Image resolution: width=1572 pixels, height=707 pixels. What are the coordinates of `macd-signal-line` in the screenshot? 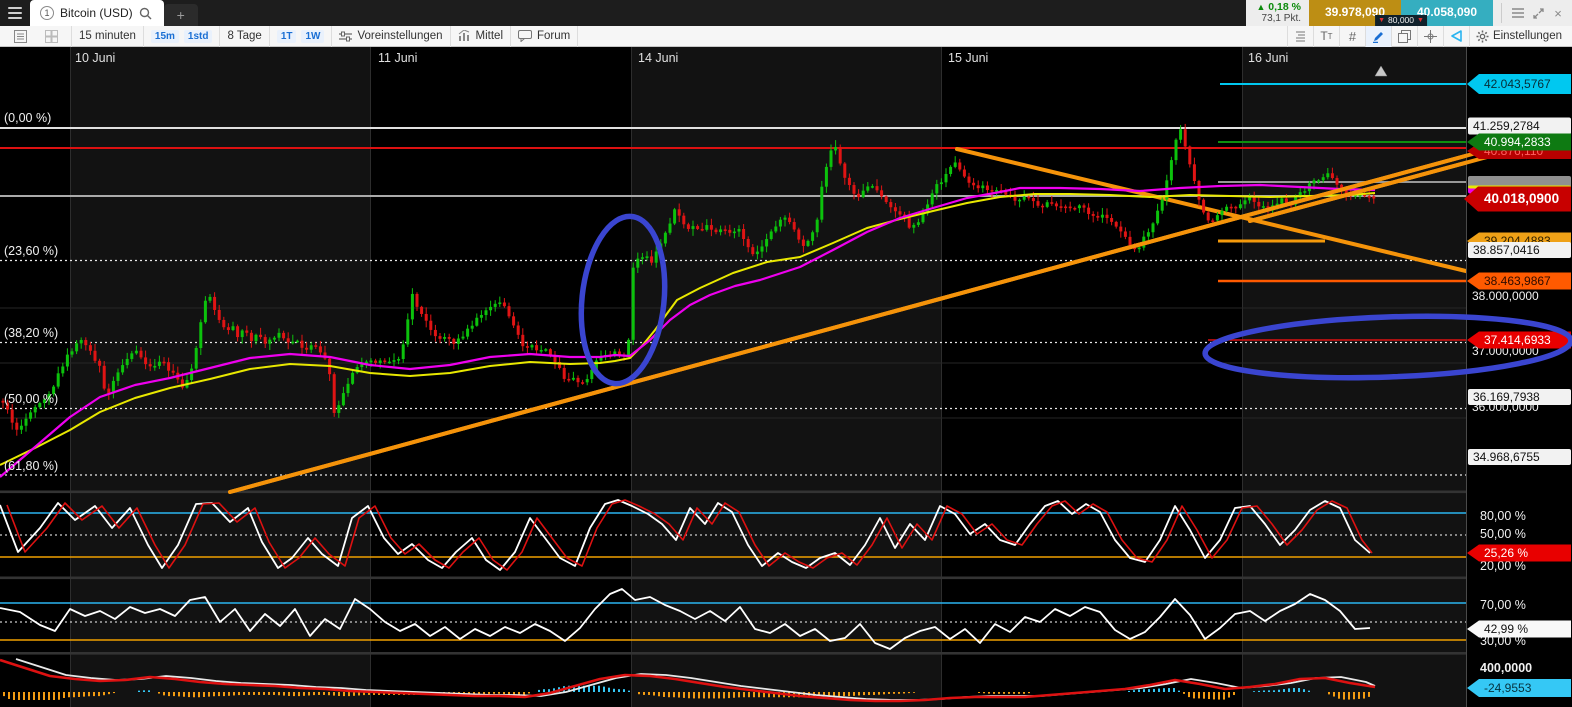 It's located at (688, 680).